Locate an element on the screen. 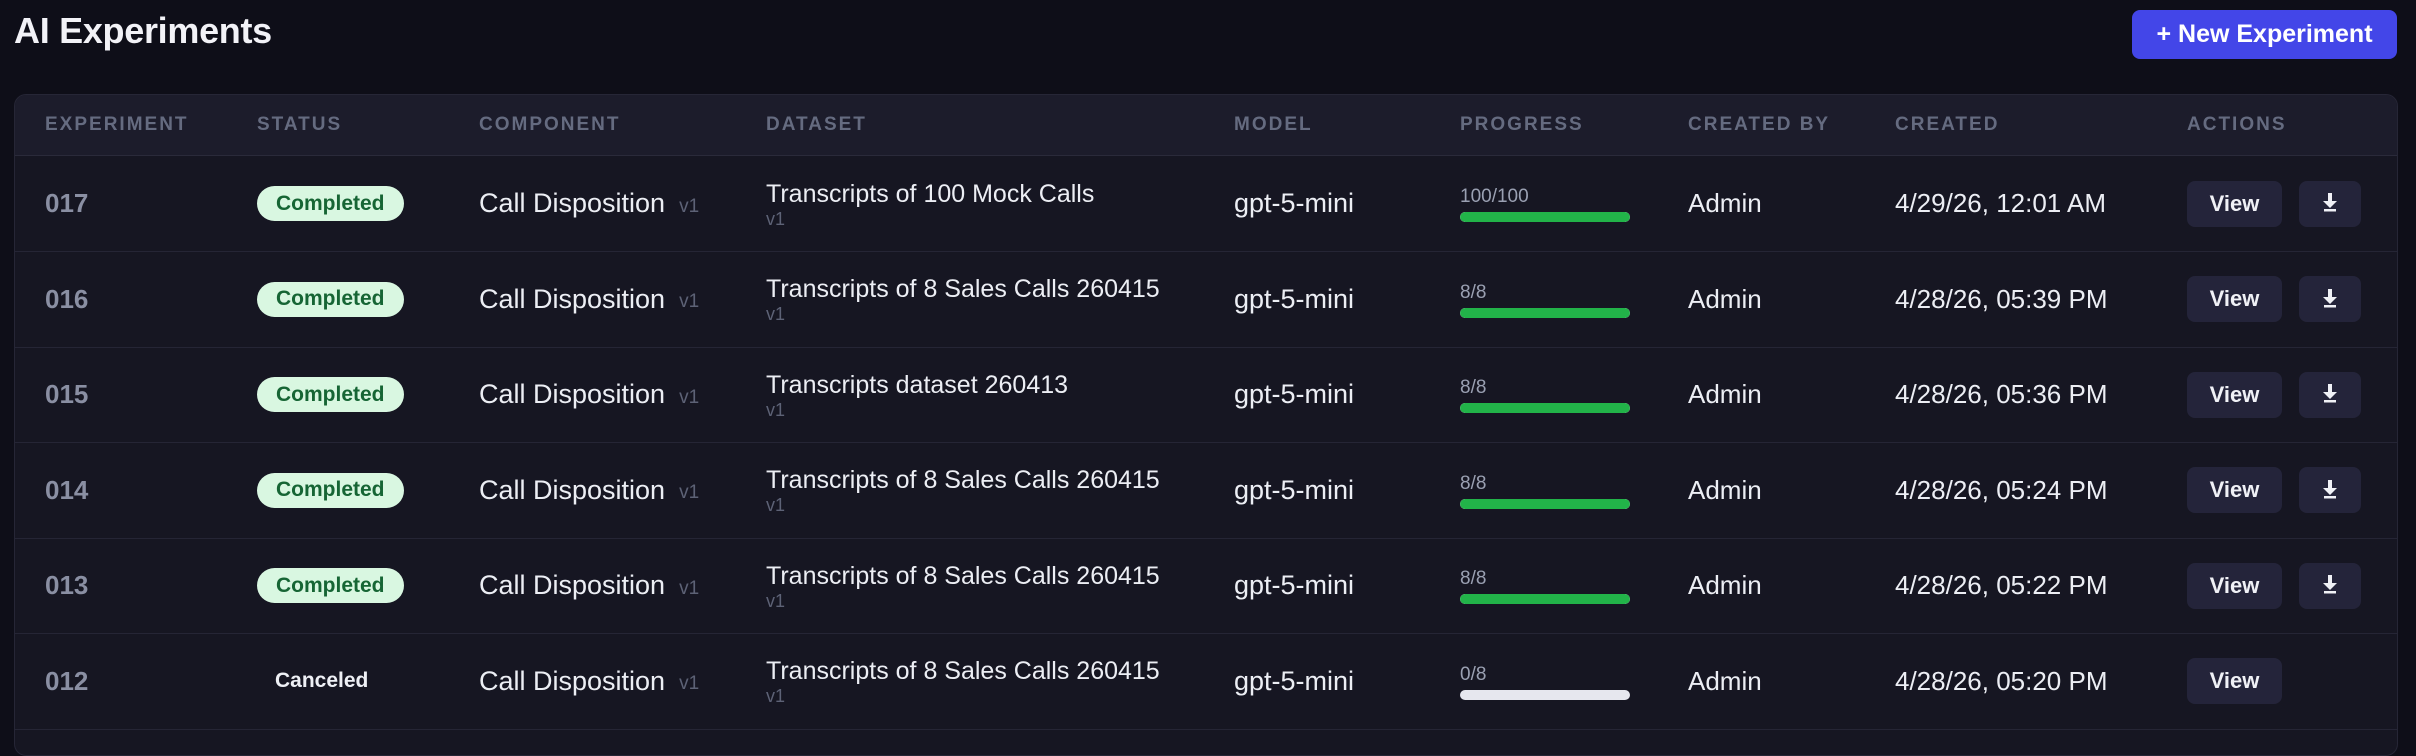 Image resolution: width=2416 pixels, height=756 pixels. column-header-status: STATUS is located at coordinates (300, 124).